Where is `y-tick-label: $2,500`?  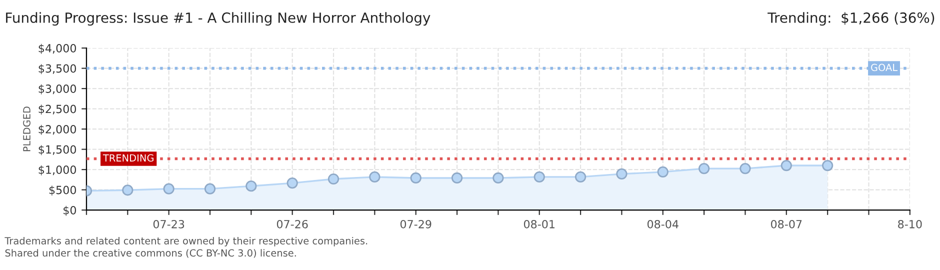
y-tick-label: $2,500 is located at coordinates (57, 109).